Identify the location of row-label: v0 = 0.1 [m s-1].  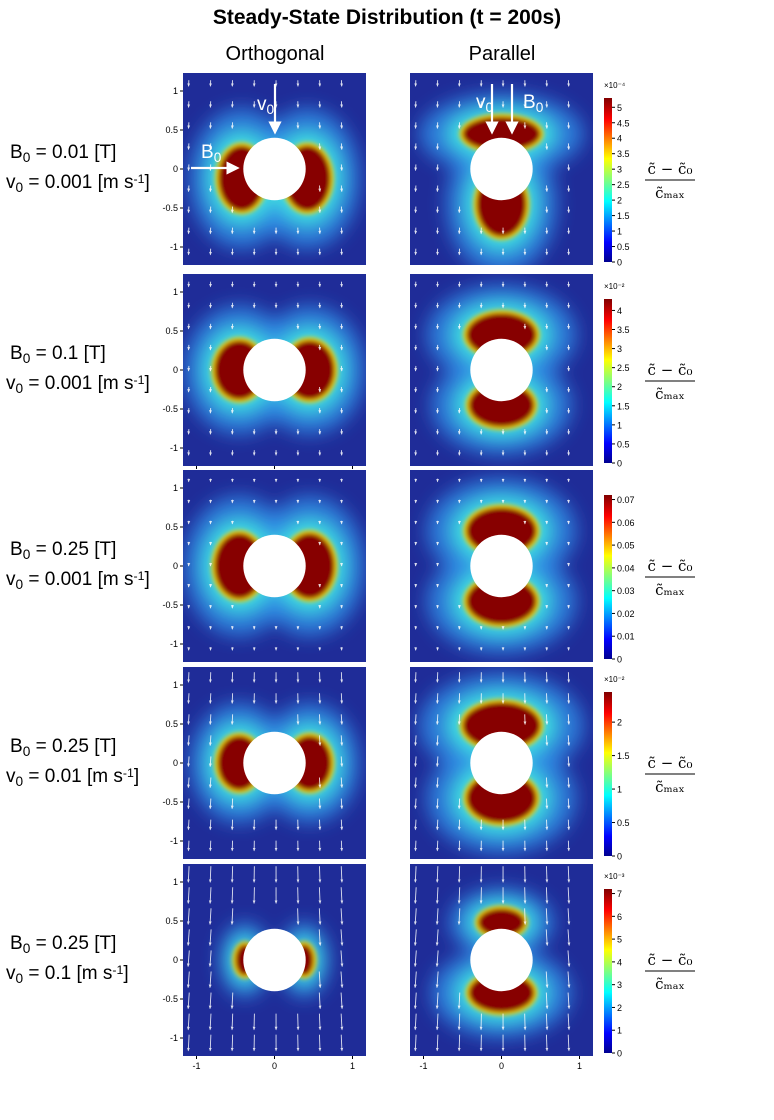
(67, 975).